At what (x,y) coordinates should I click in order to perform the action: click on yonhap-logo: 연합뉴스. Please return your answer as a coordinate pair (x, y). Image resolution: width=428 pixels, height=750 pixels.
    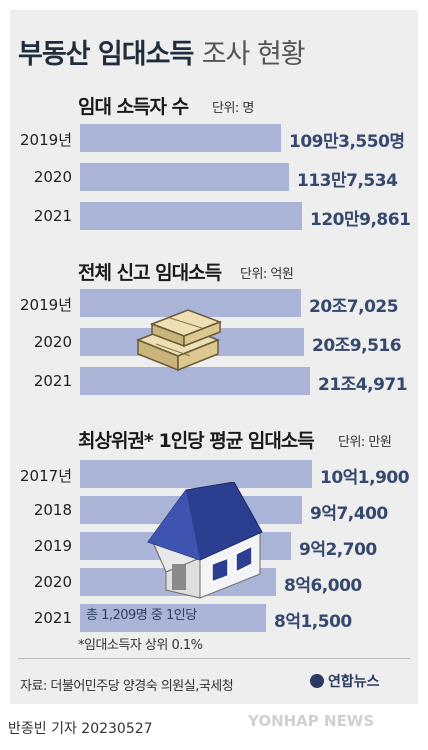
    Looking at the image, I should click on (345, 681).